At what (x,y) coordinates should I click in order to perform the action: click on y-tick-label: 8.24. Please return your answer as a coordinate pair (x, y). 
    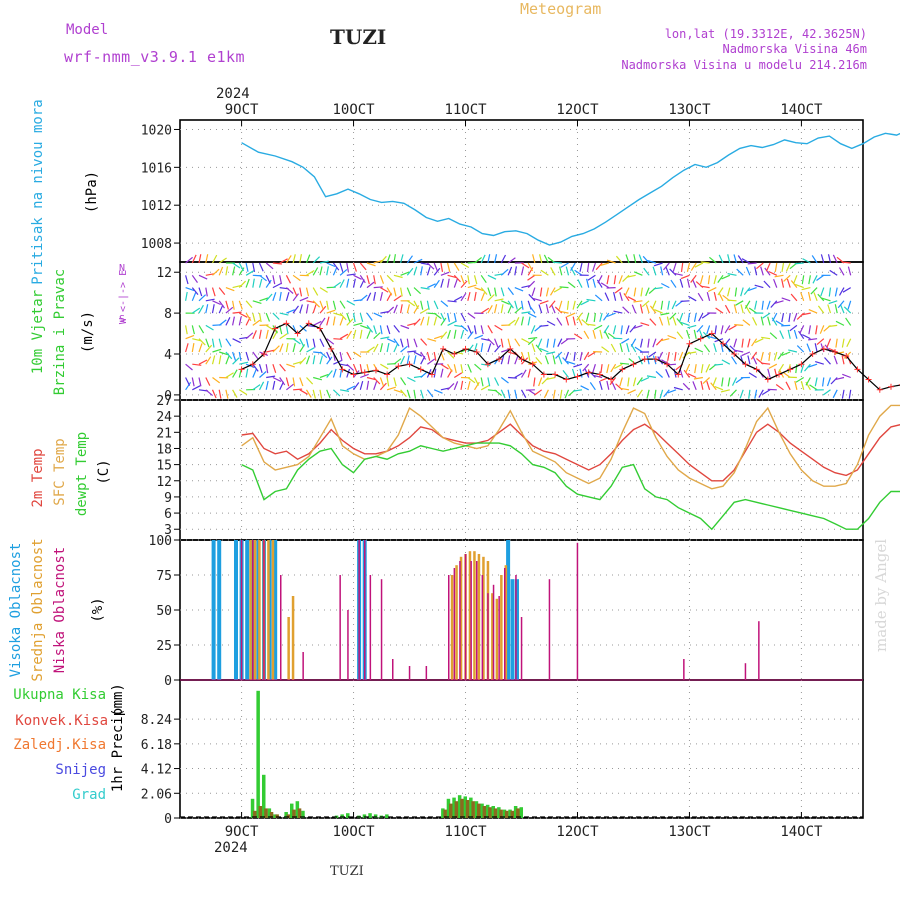
    Looking at the image, I should click on (156, 720).